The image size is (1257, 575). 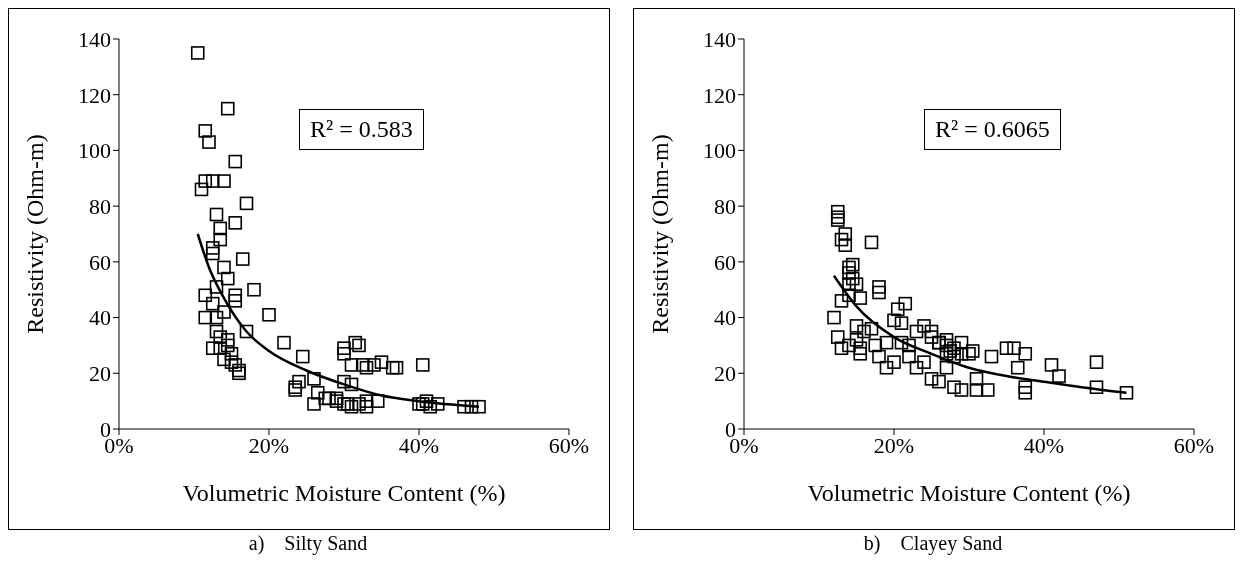 What do you see at coordinates (992, 129) in the screenshot?
I see `annotation: R² = 0.6065` at bounding box center [992, 129].